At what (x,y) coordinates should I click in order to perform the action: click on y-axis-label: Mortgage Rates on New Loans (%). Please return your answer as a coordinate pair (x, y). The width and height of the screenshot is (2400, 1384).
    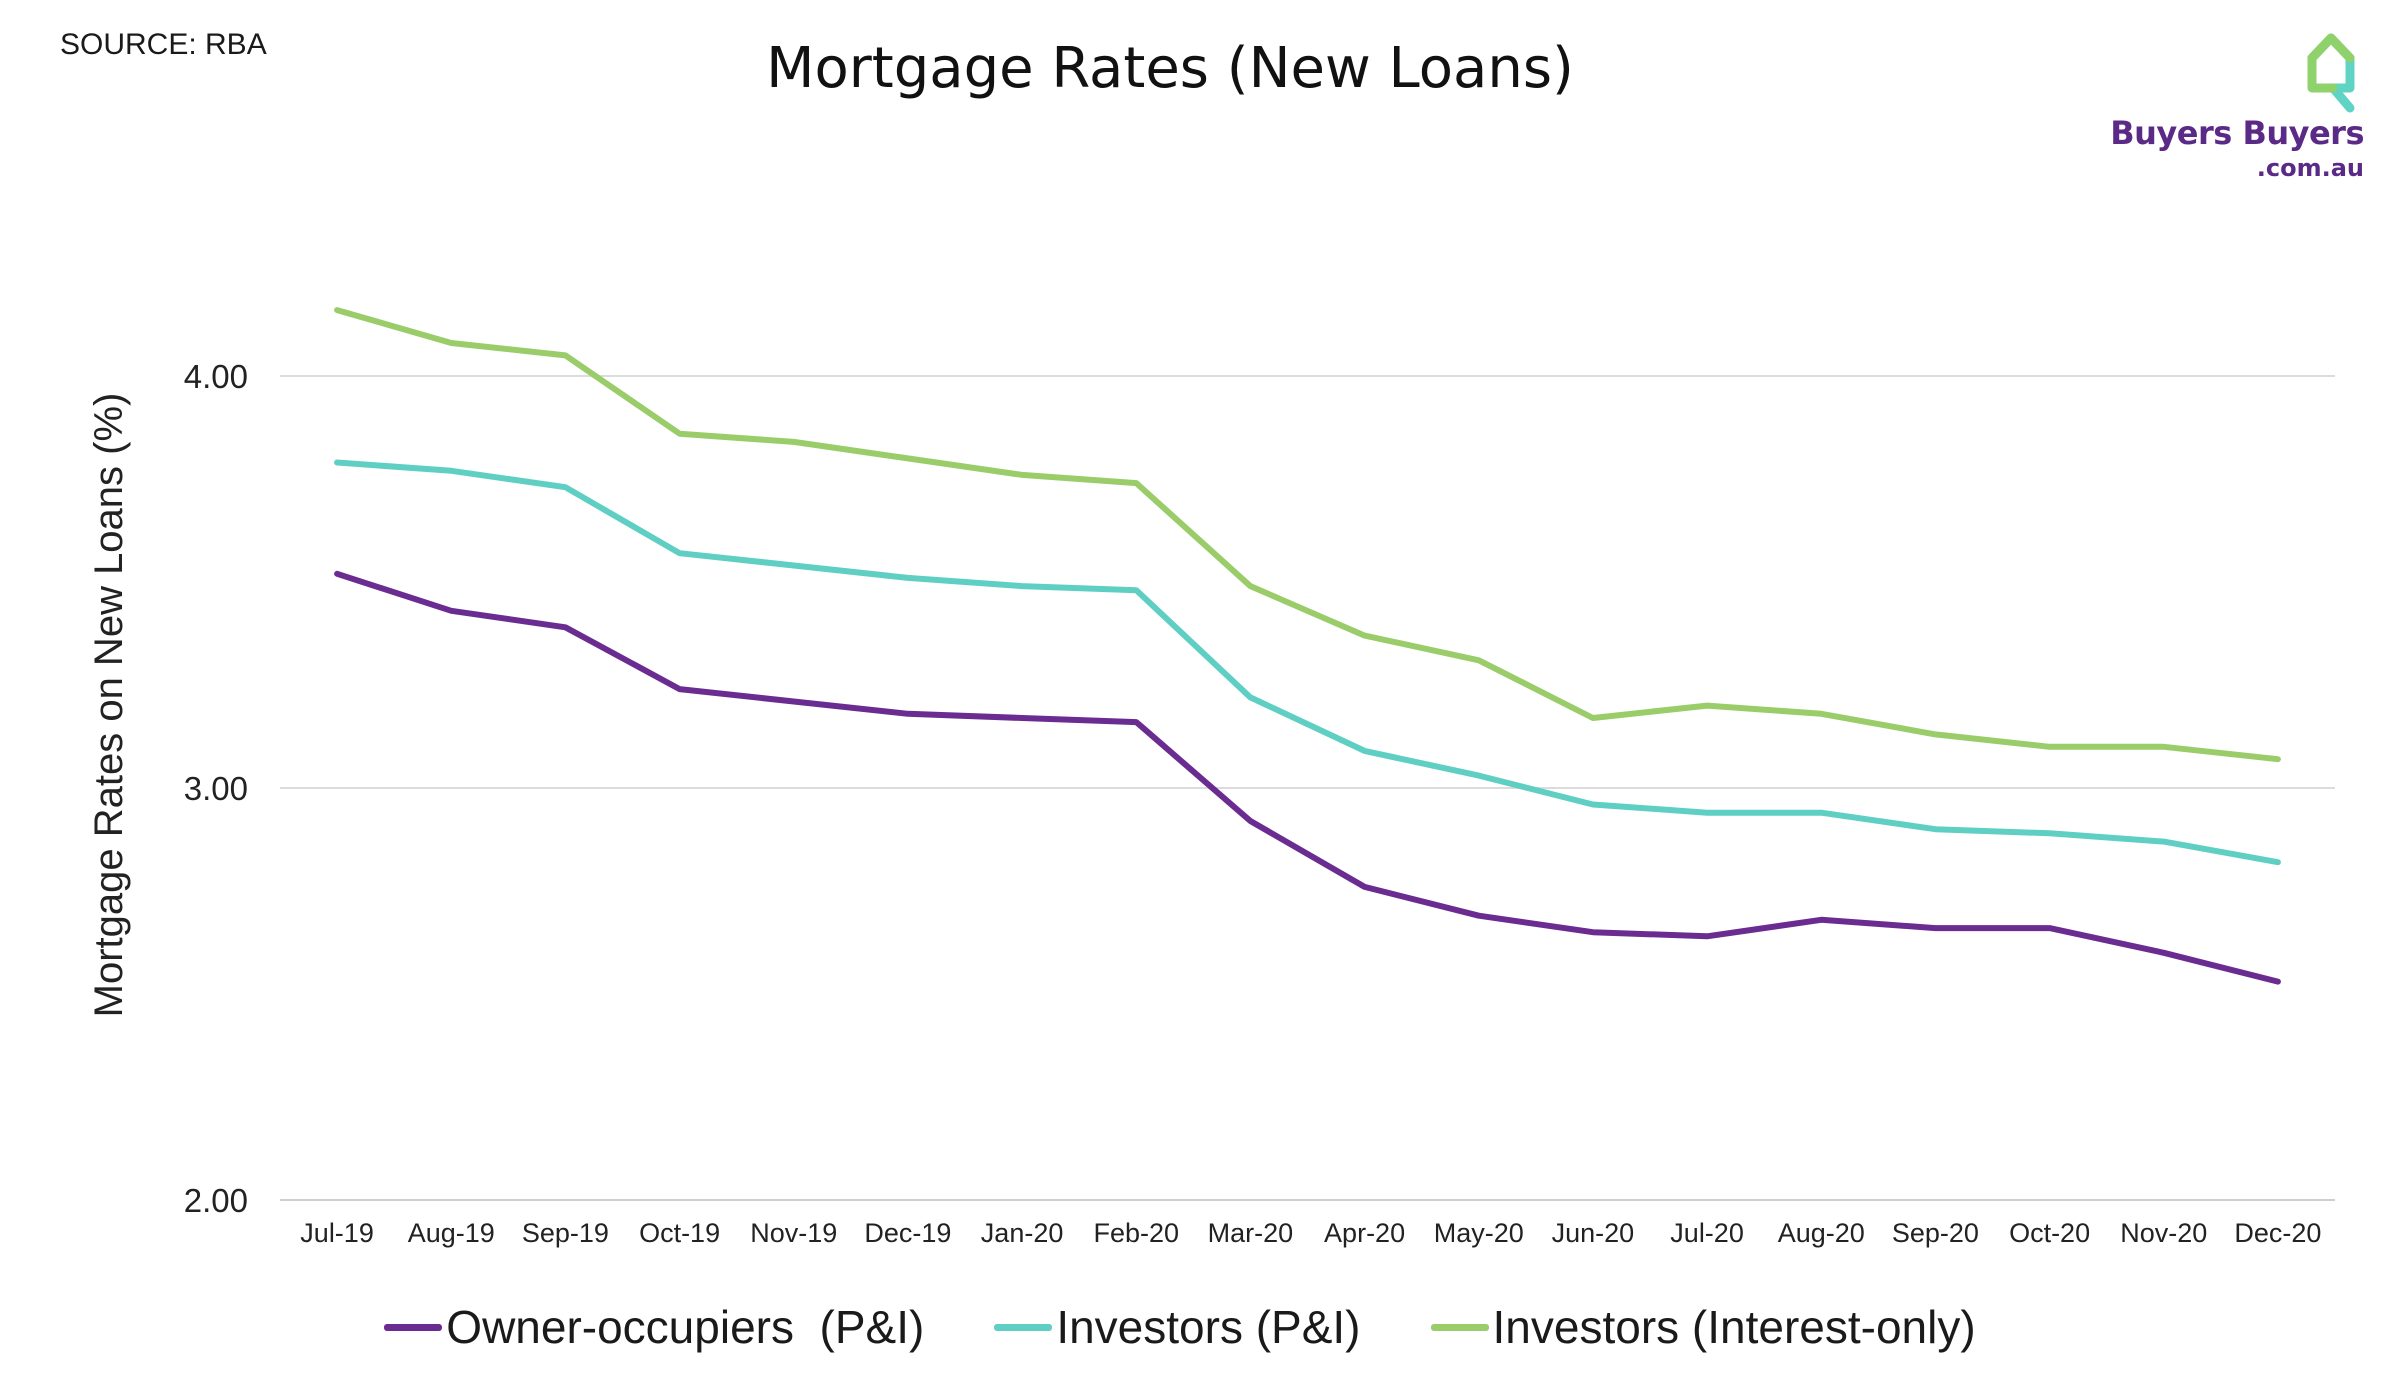
    Looking at the image, I should click on (109, 705).